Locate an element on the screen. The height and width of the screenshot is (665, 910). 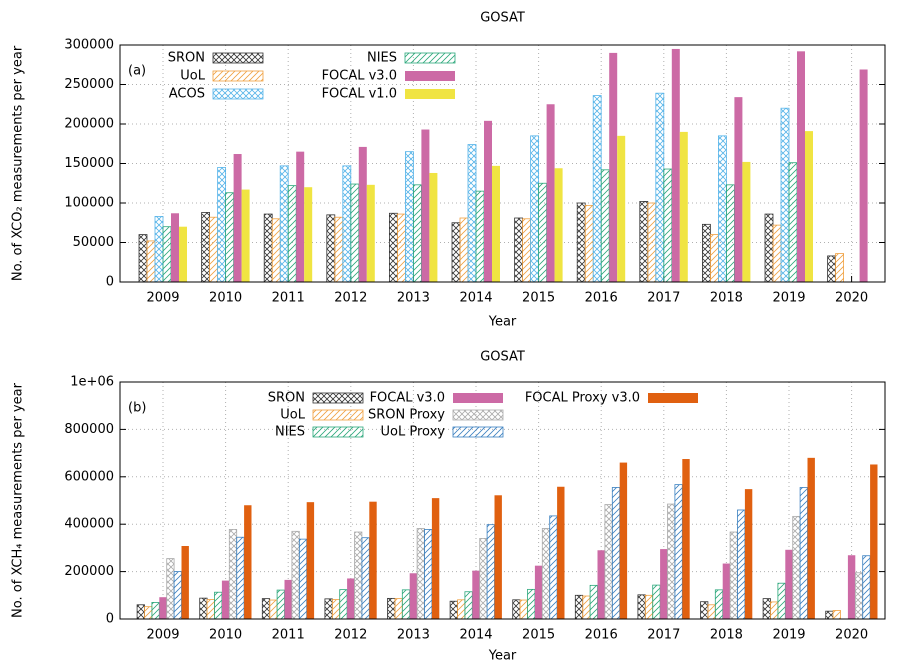
x-tick-label: 2019 is located at coordinates (788, 298).